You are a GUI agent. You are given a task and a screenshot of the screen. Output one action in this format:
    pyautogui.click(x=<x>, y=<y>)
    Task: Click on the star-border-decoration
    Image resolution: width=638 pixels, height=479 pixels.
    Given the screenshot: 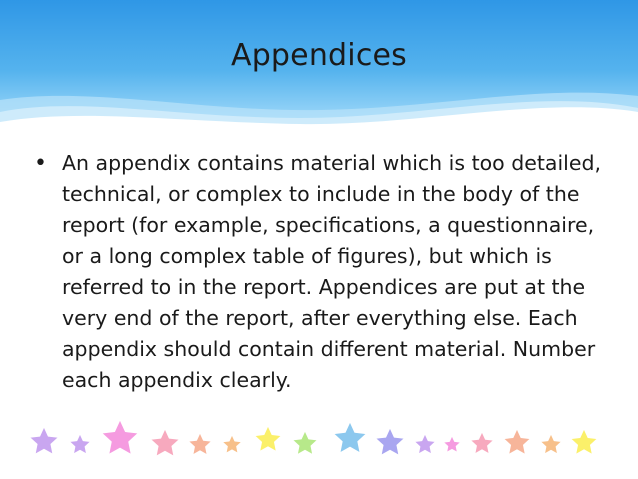 What is the action you would take?
    pyautogui.click(x=313, y=438)
    